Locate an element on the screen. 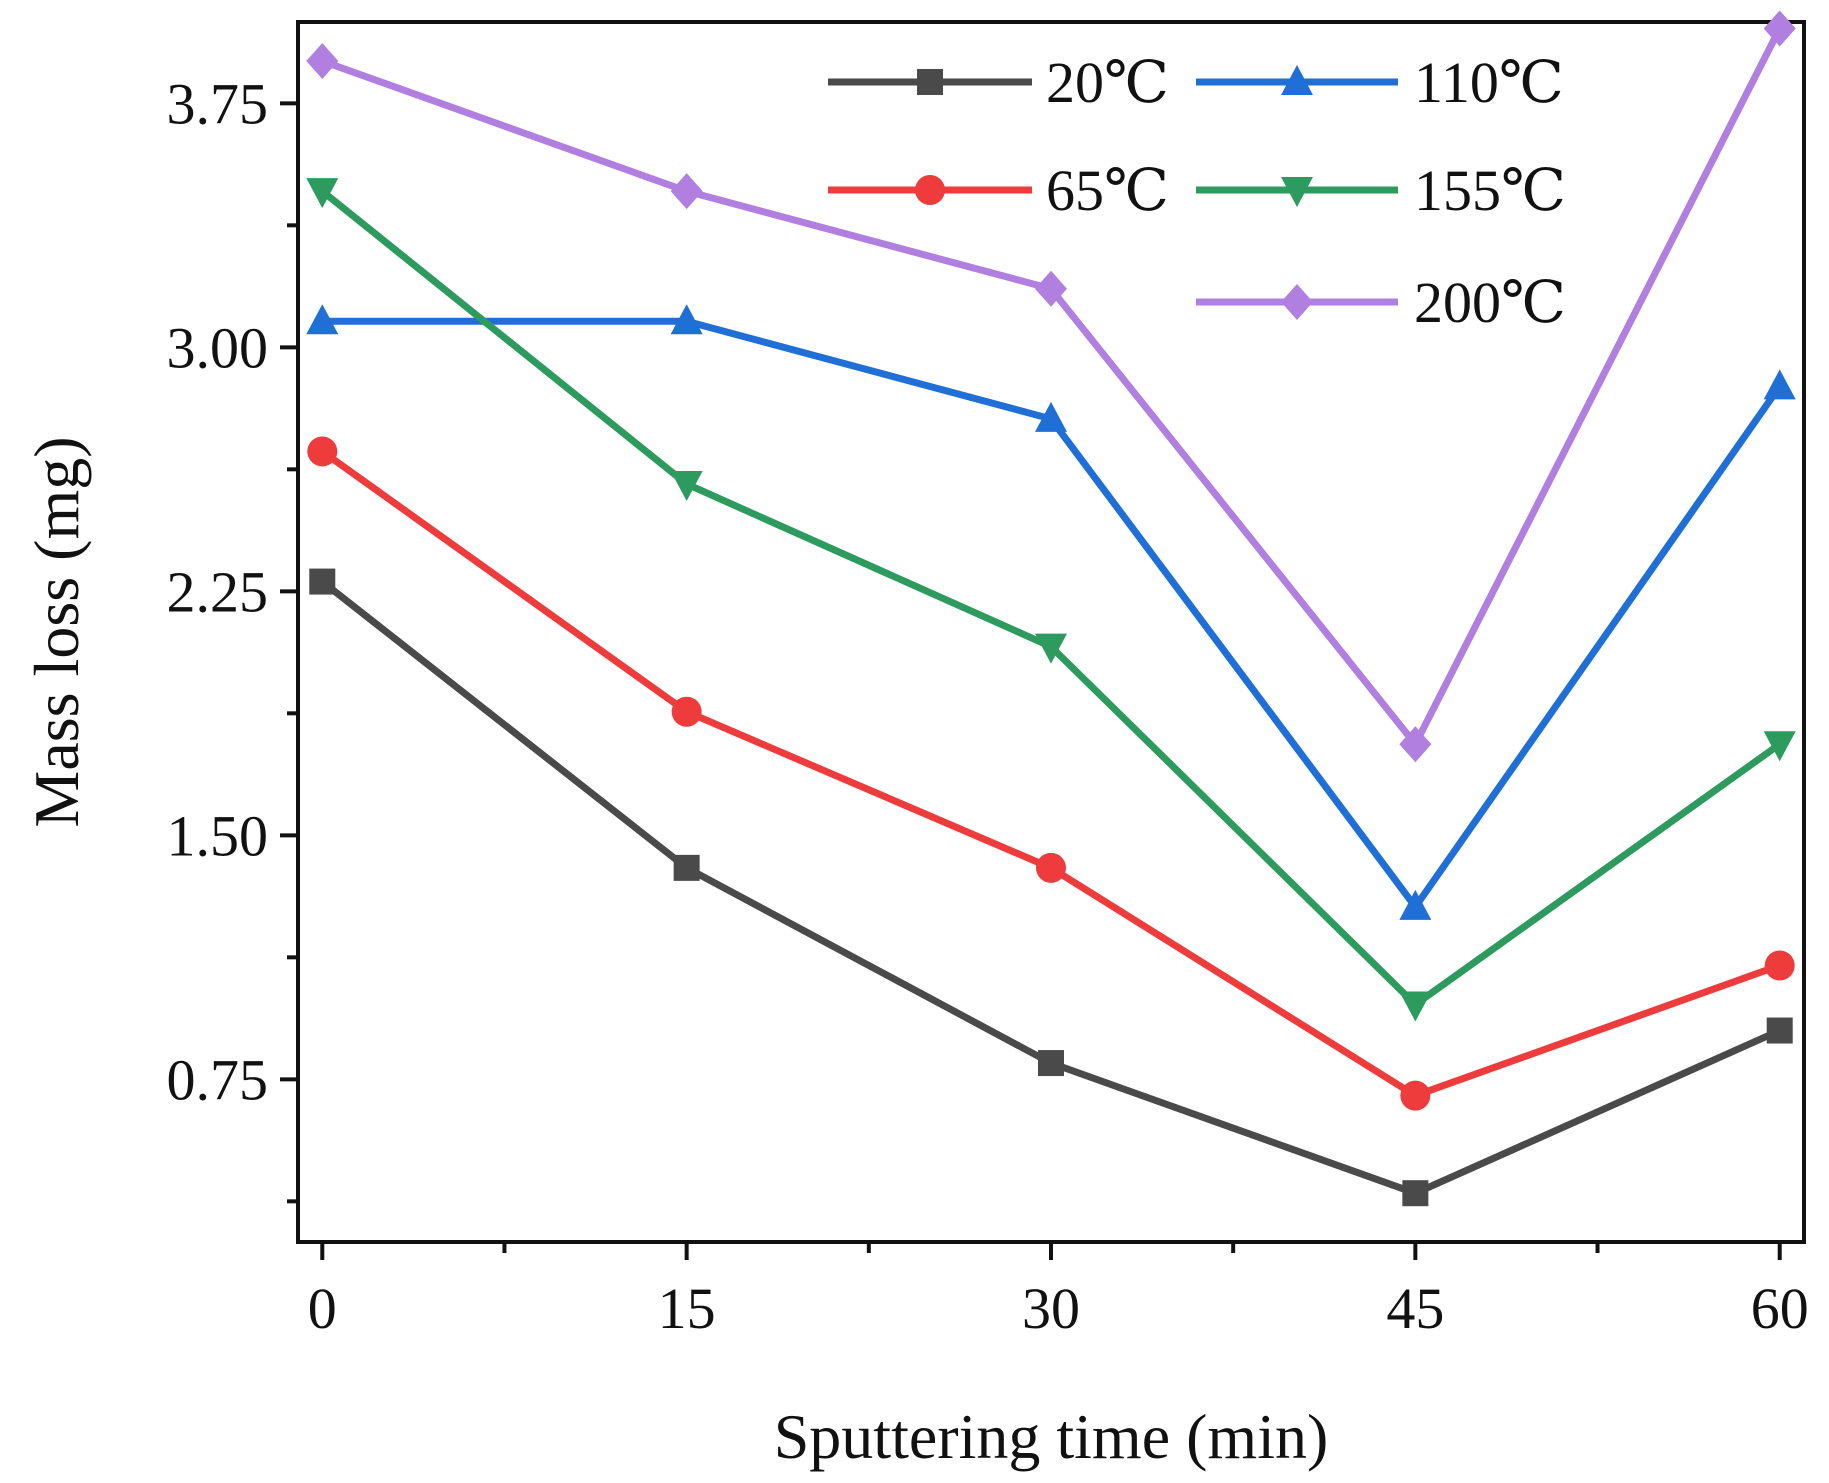  x-tick-label: 30 is located at coordinates (1051, 1308).